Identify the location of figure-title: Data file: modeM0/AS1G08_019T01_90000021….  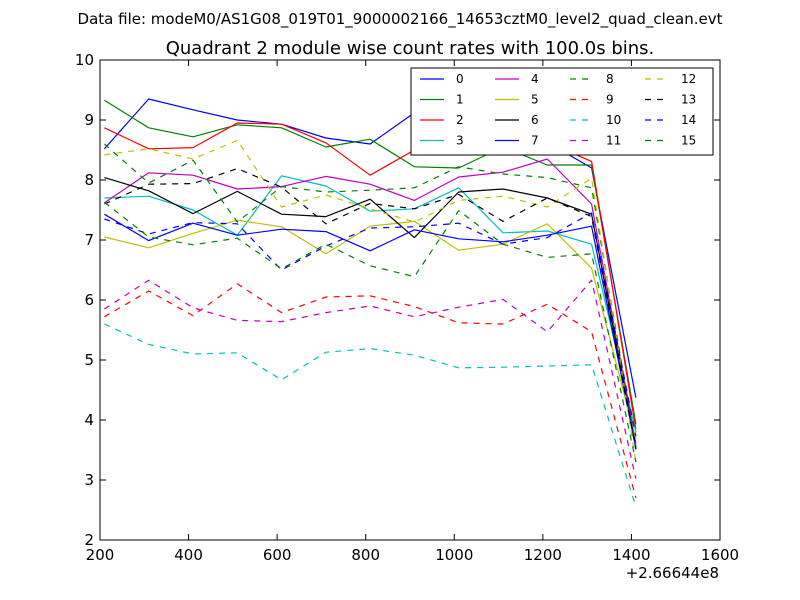
(400, 19).